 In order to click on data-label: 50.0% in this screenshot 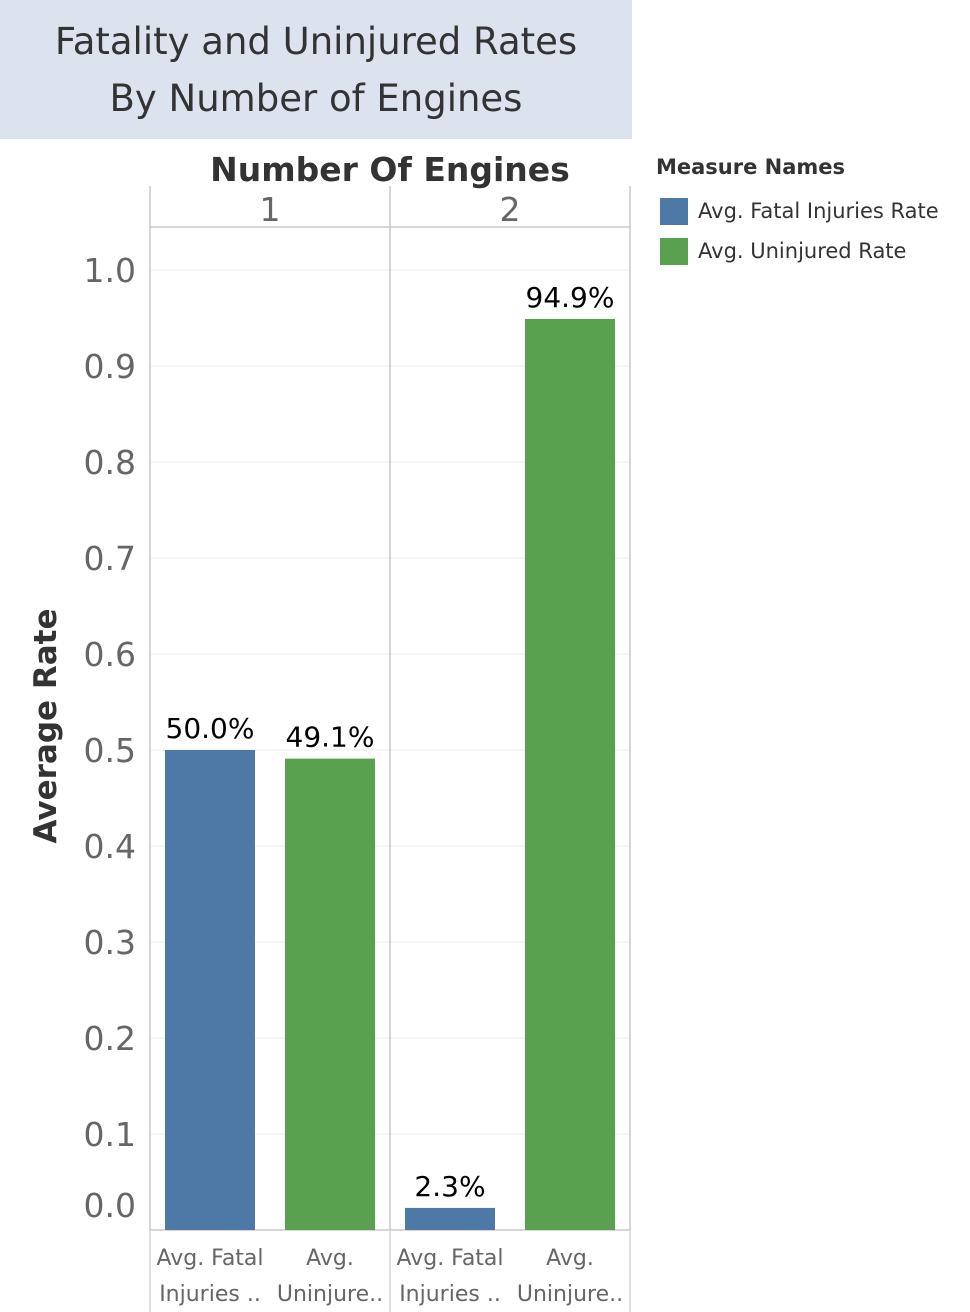, I will do `click(210, 728)`.